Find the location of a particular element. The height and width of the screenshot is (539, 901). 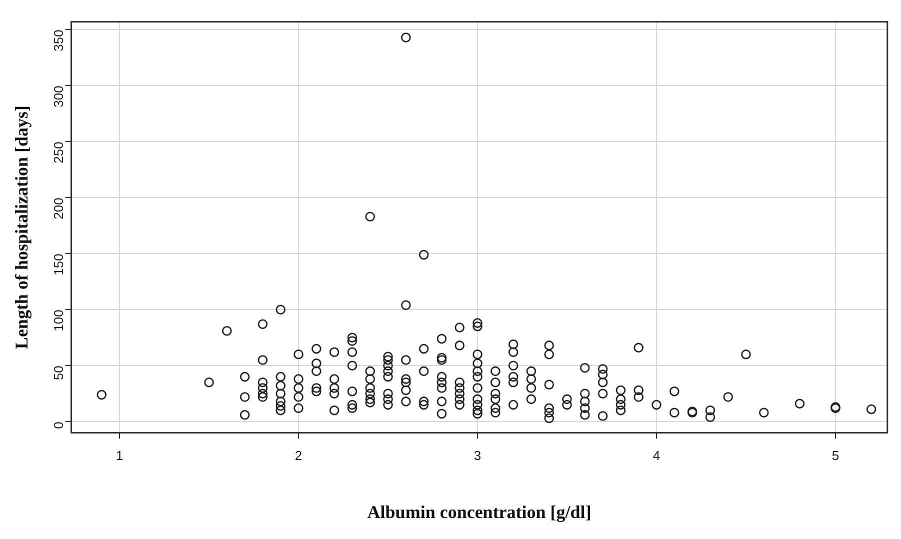

x-tick-label: 1 is located at coordinates (120, 456).